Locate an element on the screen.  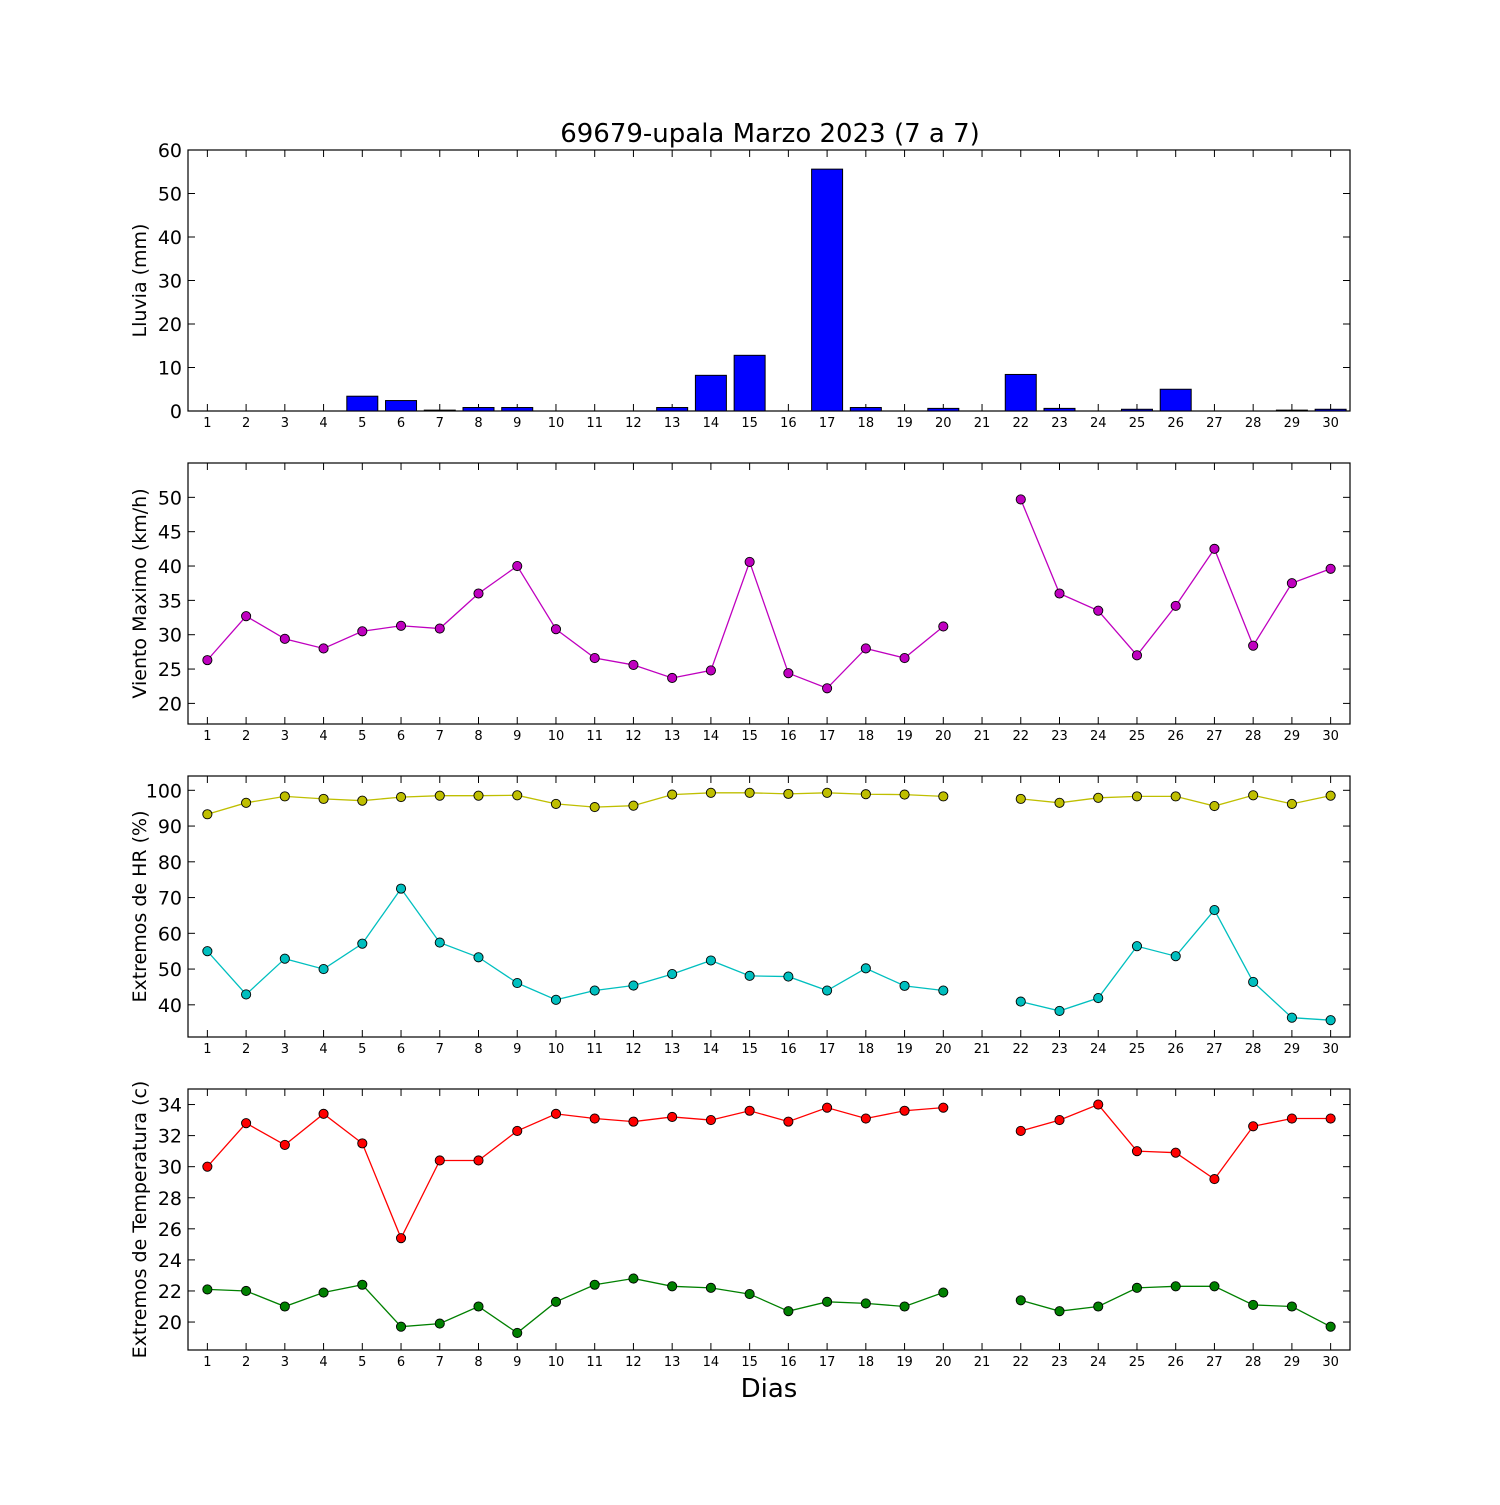
y-tick-label: 26 is located at coordinates (170, 1230).